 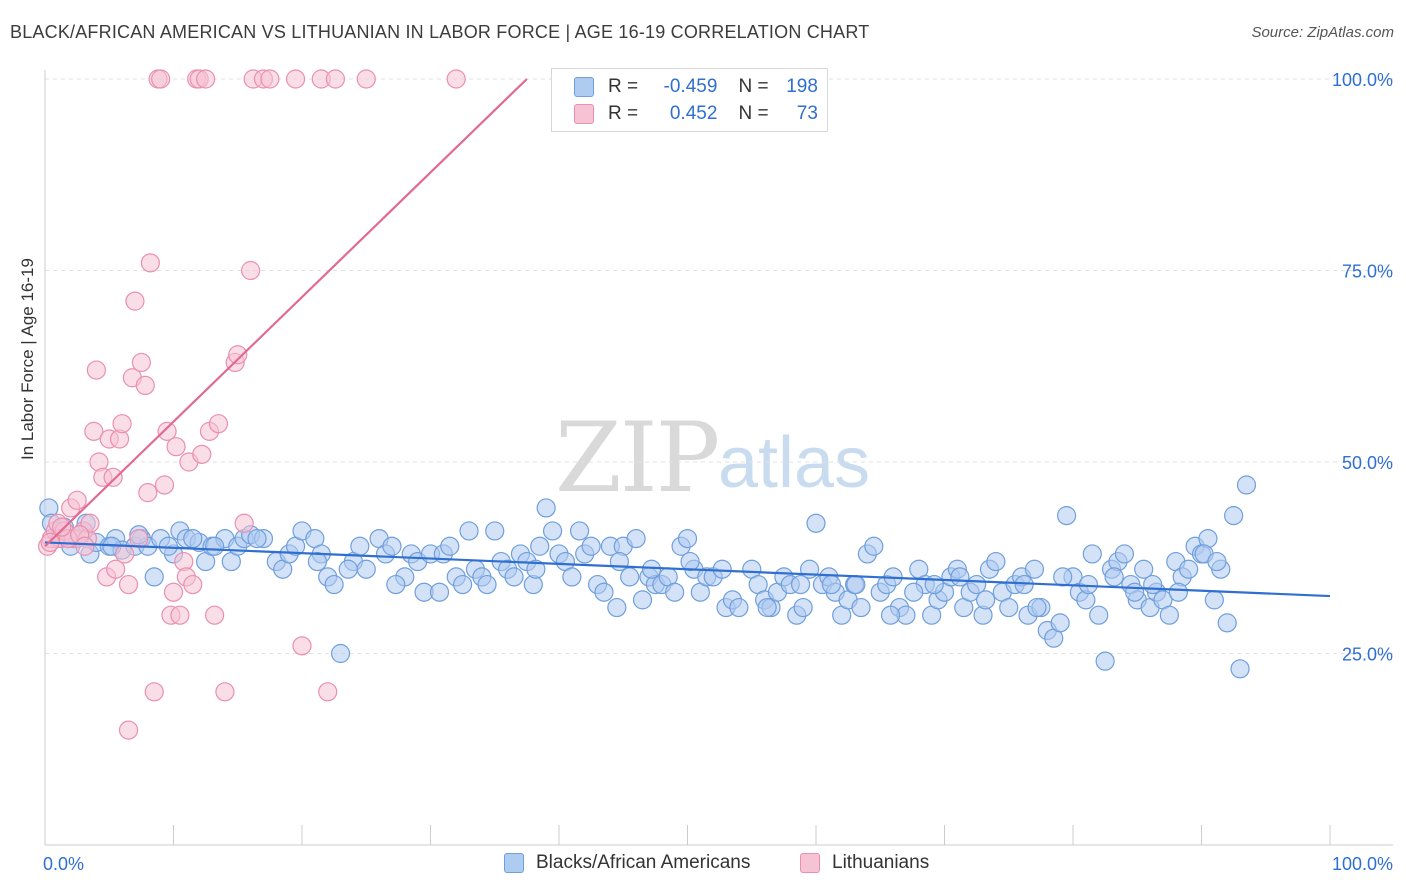 I want to click on watermark-zip: ZIP, so click(x=637, y=458).